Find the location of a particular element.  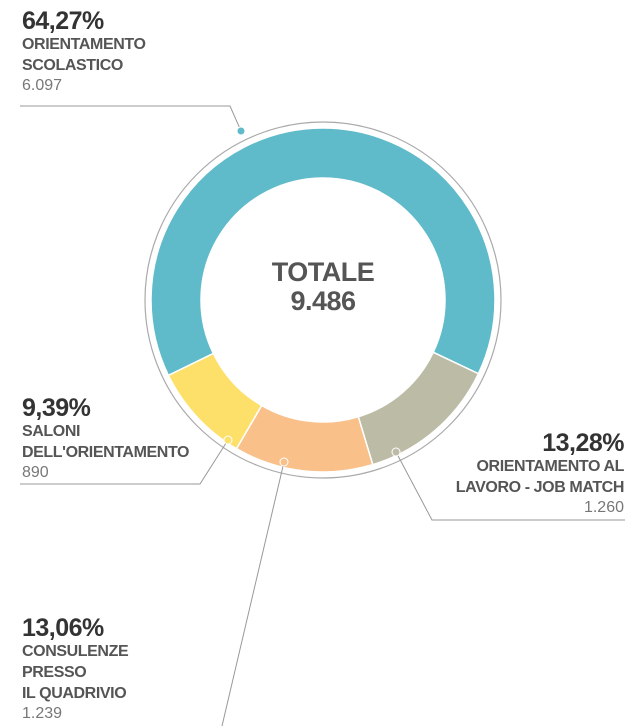

category-name: CONSULENZE PRESSO IL QUADRIVIO is located at coordinates (75, 672).